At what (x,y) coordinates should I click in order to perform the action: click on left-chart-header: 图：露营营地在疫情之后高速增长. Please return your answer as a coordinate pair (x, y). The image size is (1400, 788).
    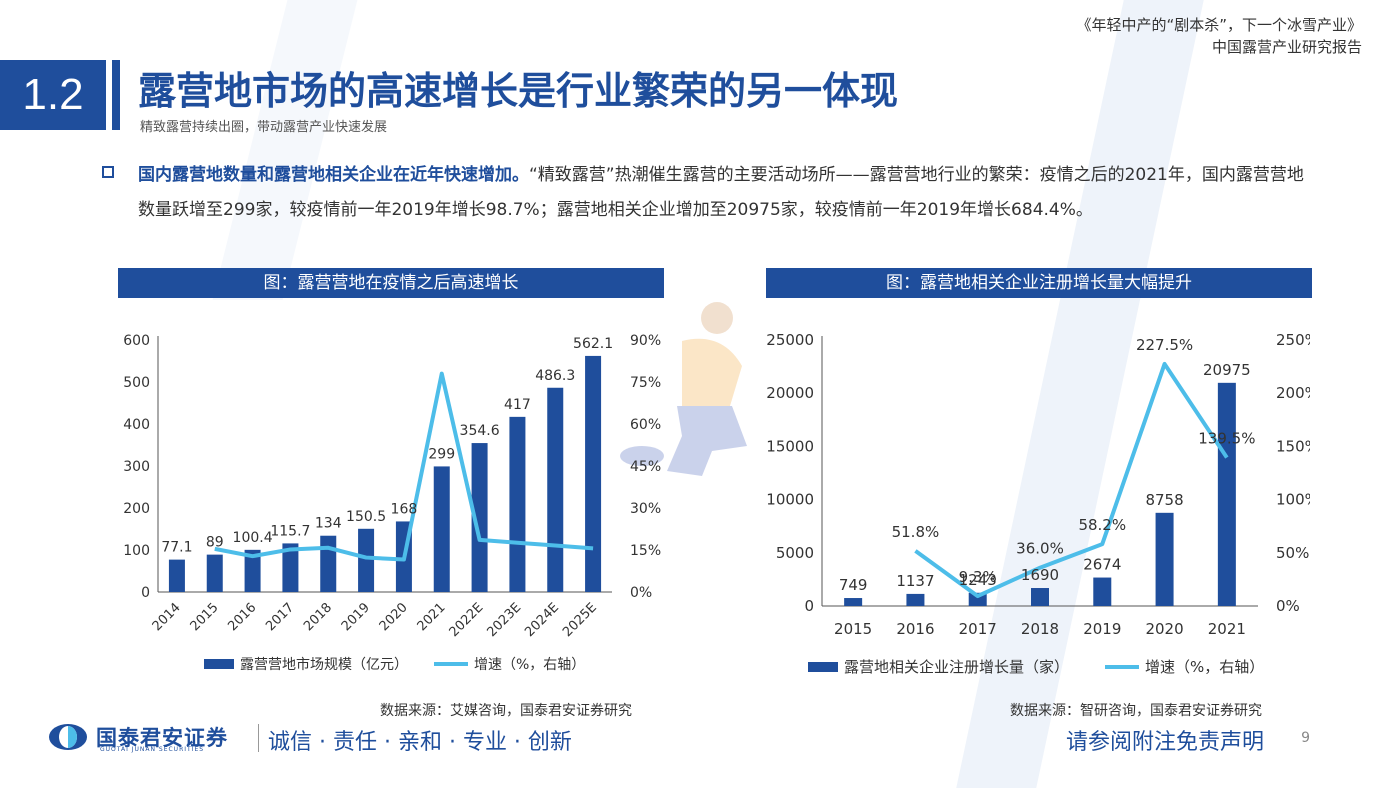
    Looking at the image, I should click on (391, 283).